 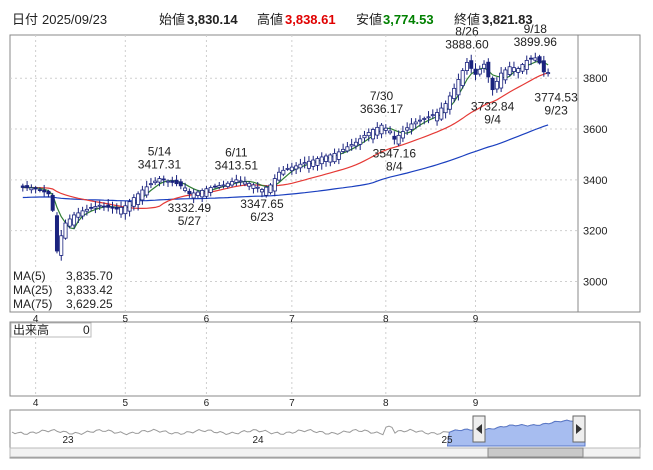 I want to click on annotation-date: 5/27, so click(x=190, y=221).